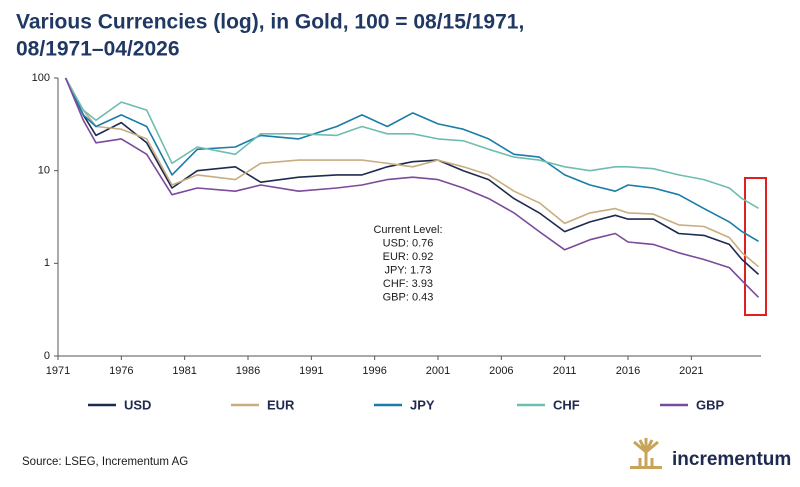  Describe the element at coordinates (408, 297) in the screenshot. I see `annotation: GBP: 0.43` at that location.